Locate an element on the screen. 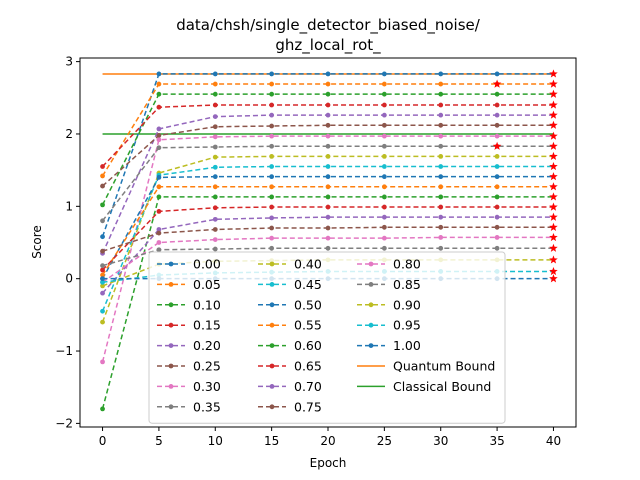  y-tick-label: 1 is located at coordinates (69, 206).